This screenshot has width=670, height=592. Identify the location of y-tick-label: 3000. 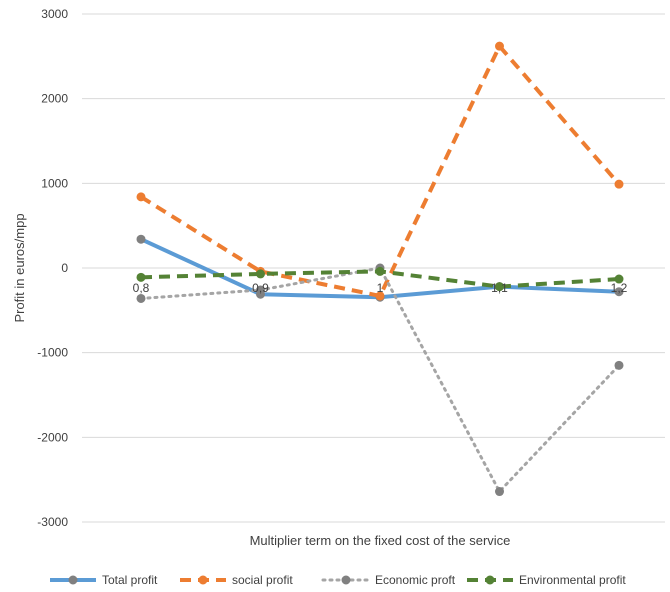
(54, 14).